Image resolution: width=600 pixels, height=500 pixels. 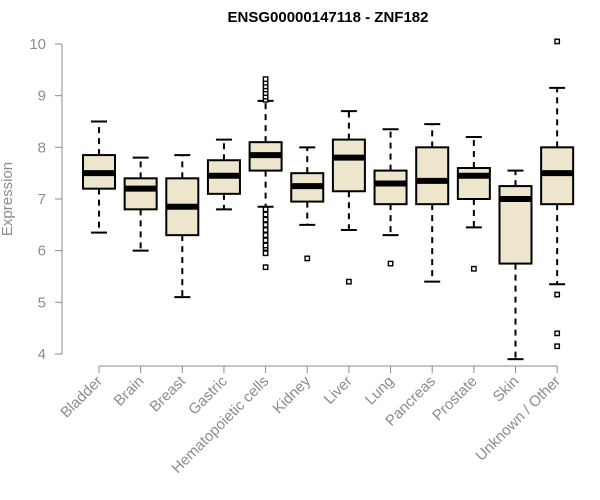 I want to click on box-lung, so click(x=390, y=197).